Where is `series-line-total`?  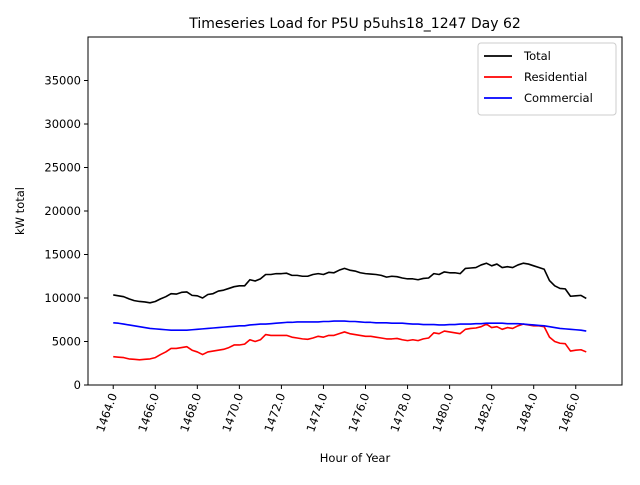
series-line-total is located at coordinates (350, 283).